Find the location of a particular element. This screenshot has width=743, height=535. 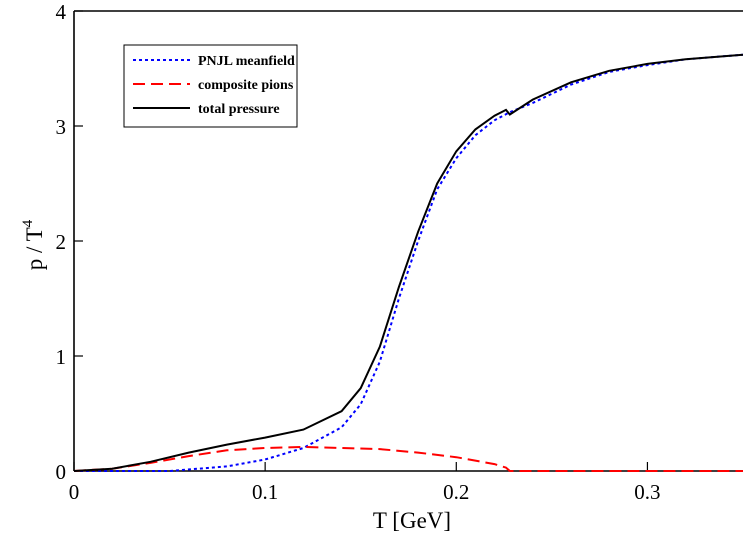

y-tick-label: 1 is located at coordinates (61, 357).